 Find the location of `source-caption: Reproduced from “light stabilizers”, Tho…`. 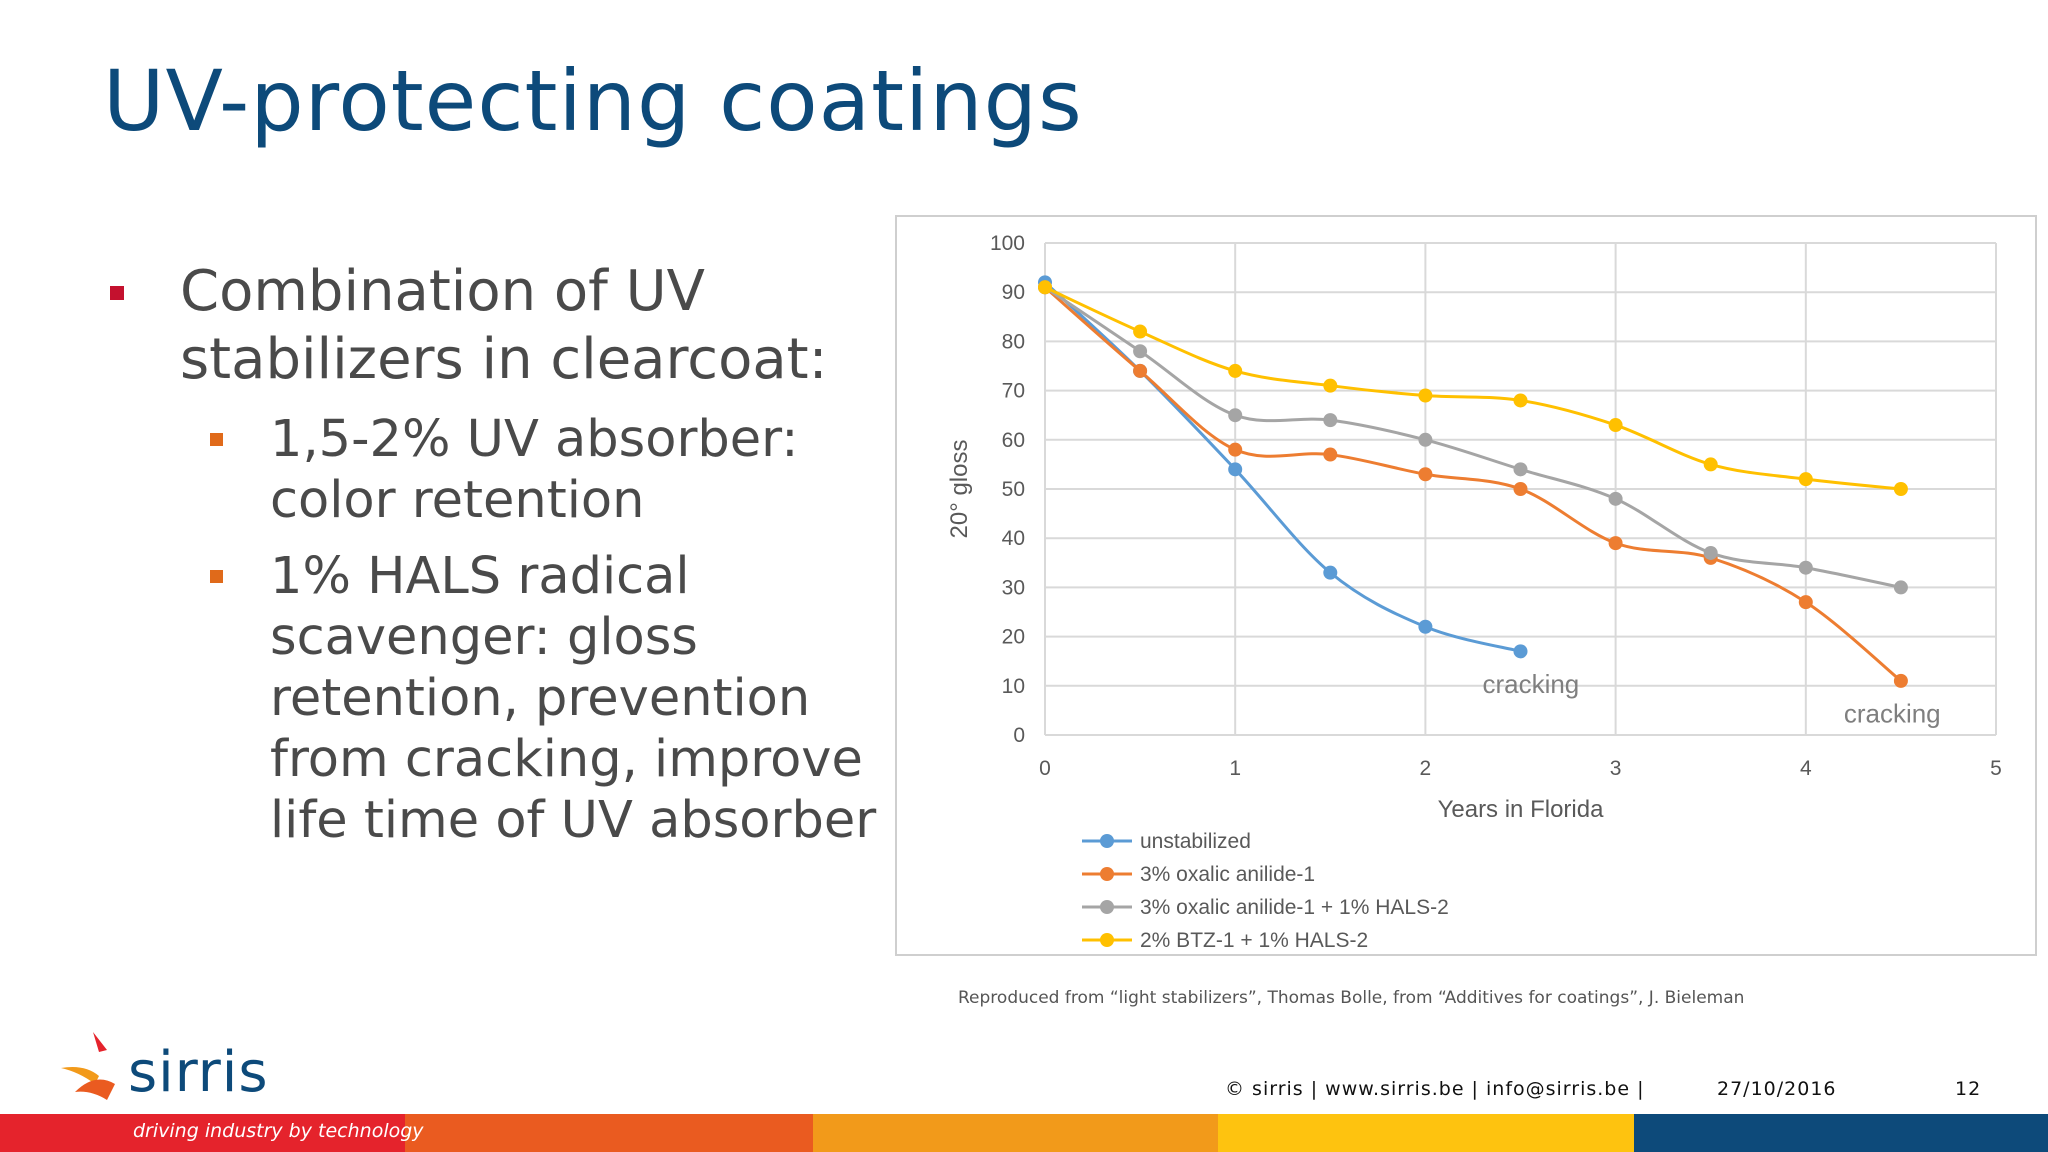

source-caption: Reproduced from “light stabilizers”, Tho… is located at coordinates (1351, 998).